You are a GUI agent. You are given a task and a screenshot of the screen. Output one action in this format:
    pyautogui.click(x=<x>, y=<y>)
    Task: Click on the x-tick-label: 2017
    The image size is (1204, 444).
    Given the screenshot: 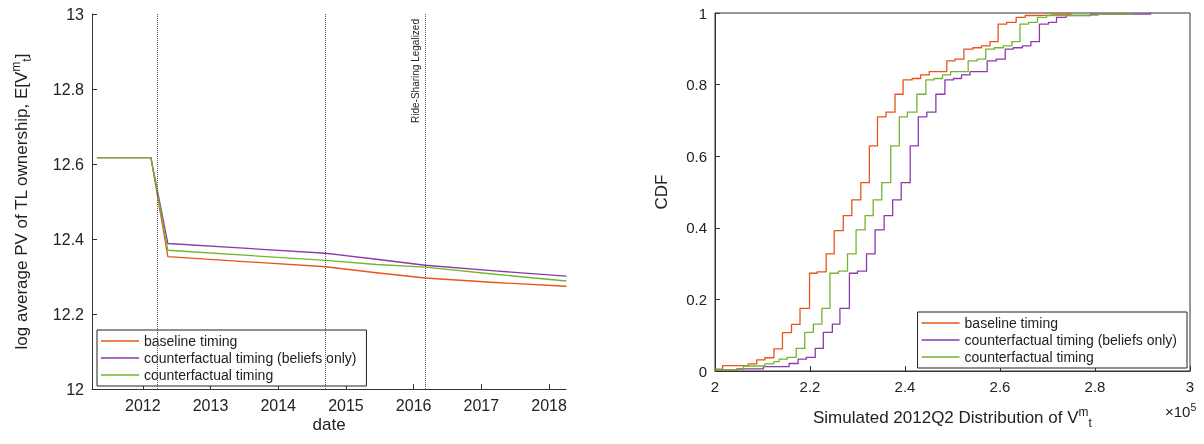 What is the action you would take?
    pyautogui.click(x=481, y=405)
    